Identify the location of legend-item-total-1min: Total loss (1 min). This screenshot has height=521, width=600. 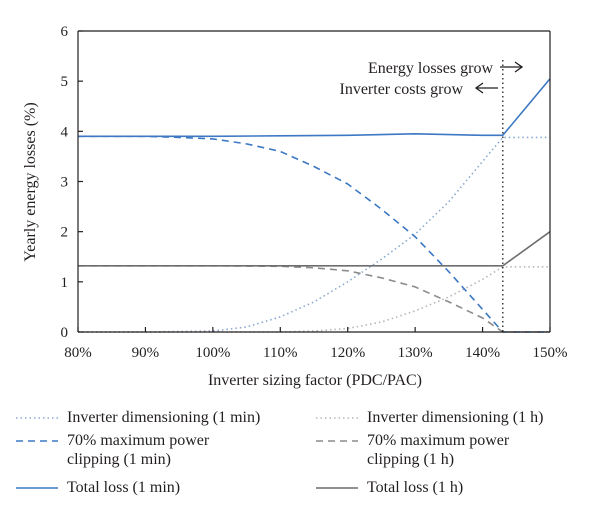
(97, 487).